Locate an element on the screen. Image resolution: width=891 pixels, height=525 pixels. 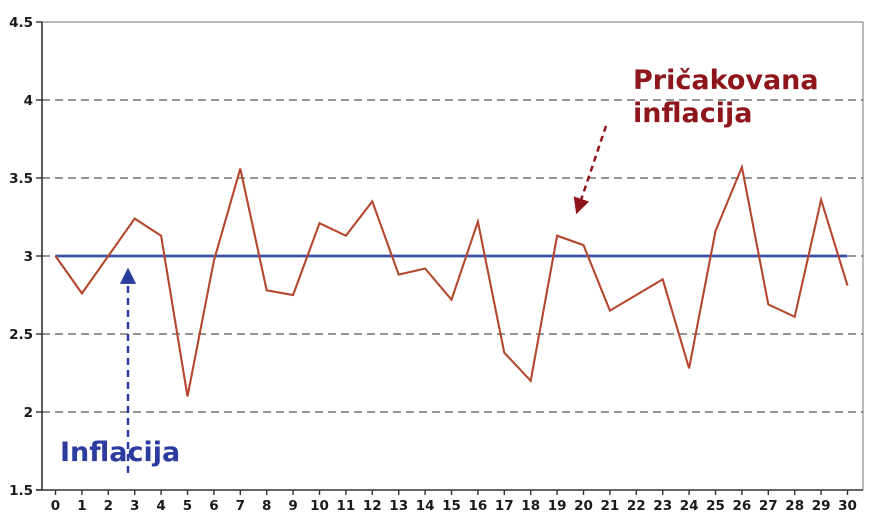
y-tick-label: 3 is located at coordinates (28, 257).